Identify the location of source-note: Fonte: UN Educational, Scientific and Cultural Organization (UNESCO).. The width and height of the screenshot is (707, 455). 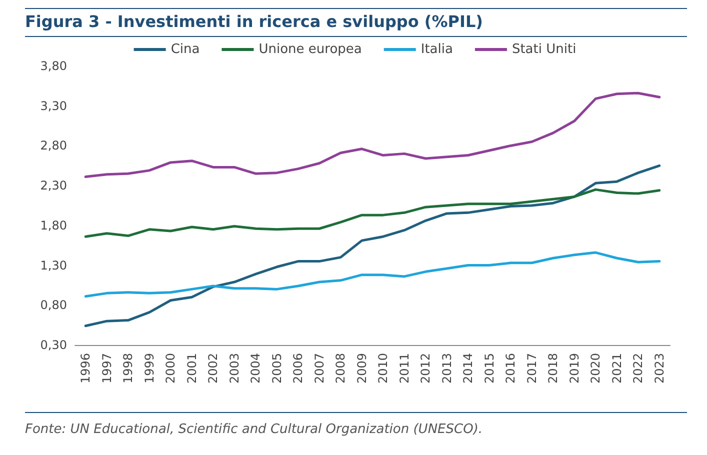
(356, 424).